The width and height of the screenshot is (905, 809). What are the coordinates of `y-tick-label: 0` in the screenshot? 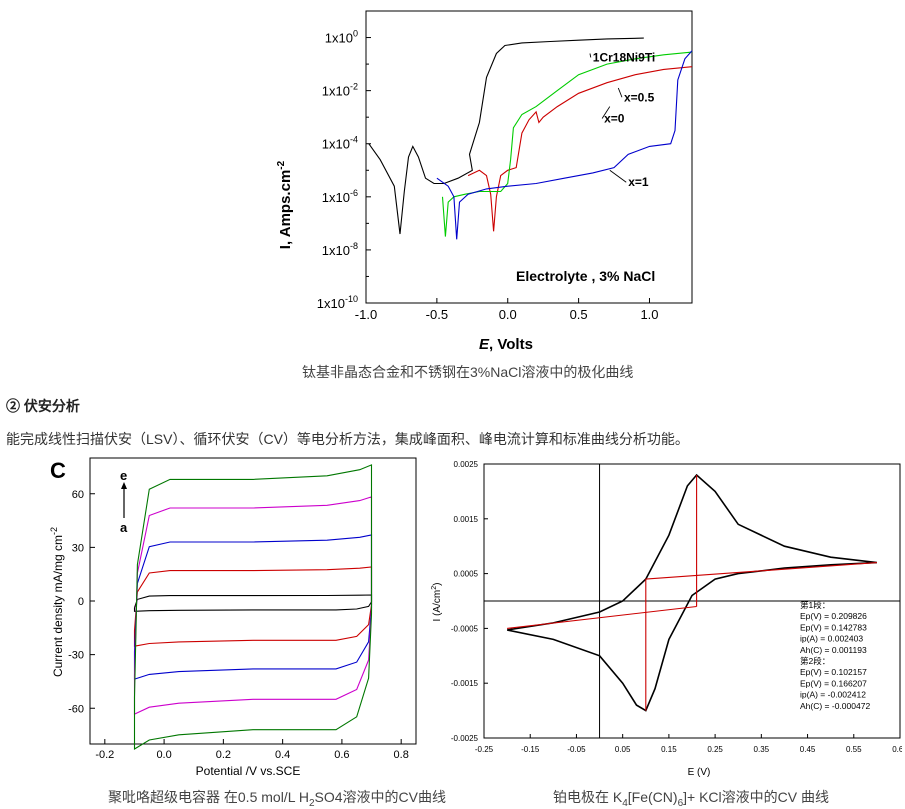 It's located at (81, 602).